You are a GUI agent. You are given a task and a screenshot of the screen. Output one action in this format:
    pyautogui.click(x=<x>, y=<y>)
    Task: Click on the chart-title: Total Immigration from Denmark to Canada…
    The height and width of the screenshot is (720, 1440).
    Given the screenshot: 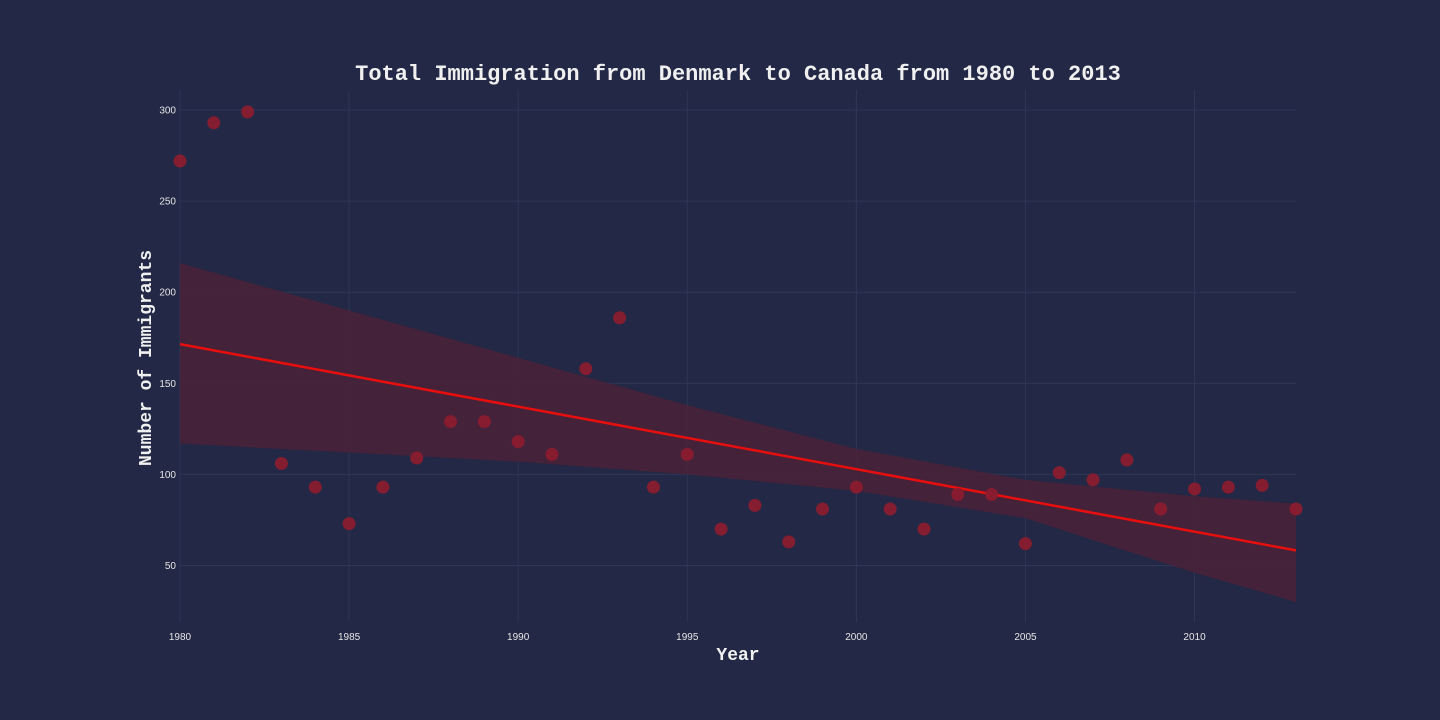 What is the action you would take?
    pyautogui.click(x=738, y=74)
    